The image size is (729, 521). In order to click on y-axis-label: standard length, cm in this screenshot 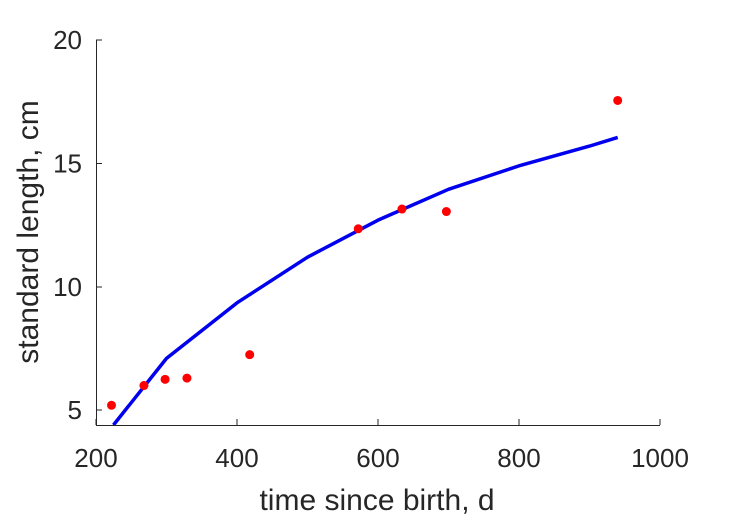, I will do `click(28, 231)`.